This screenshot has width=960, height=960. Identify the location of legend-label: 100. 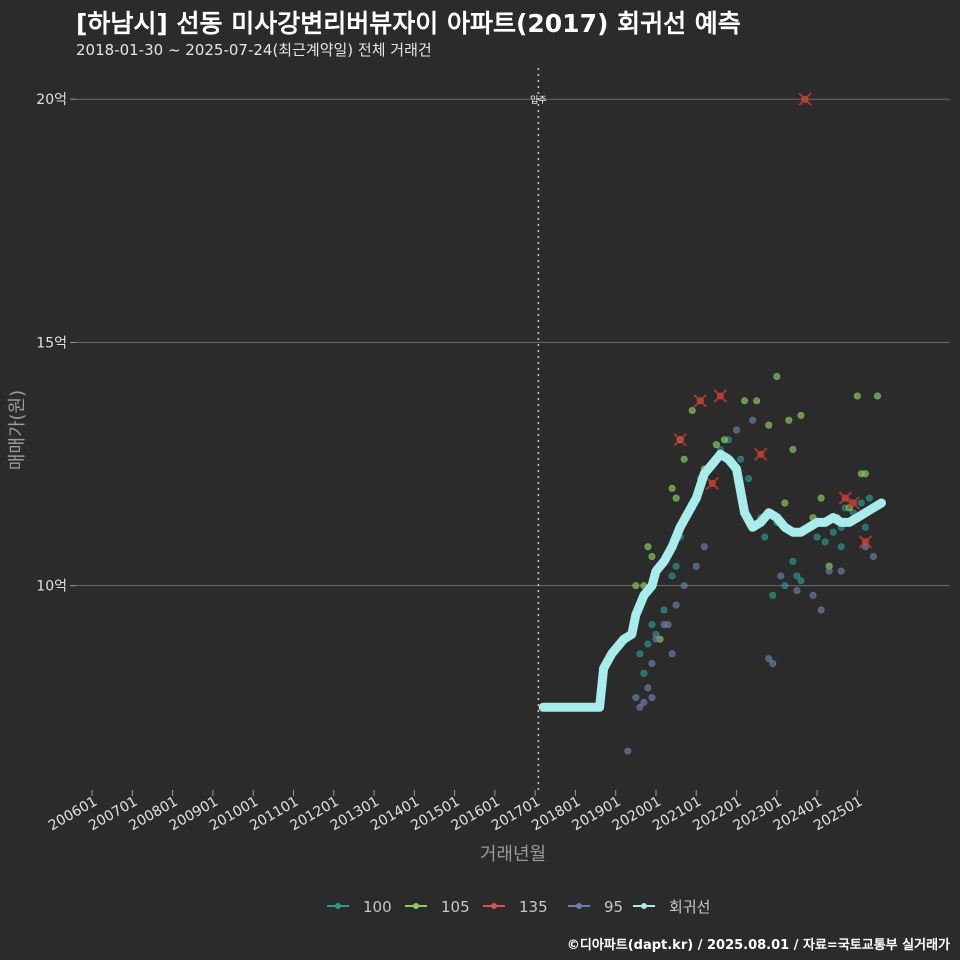
(377, 907).